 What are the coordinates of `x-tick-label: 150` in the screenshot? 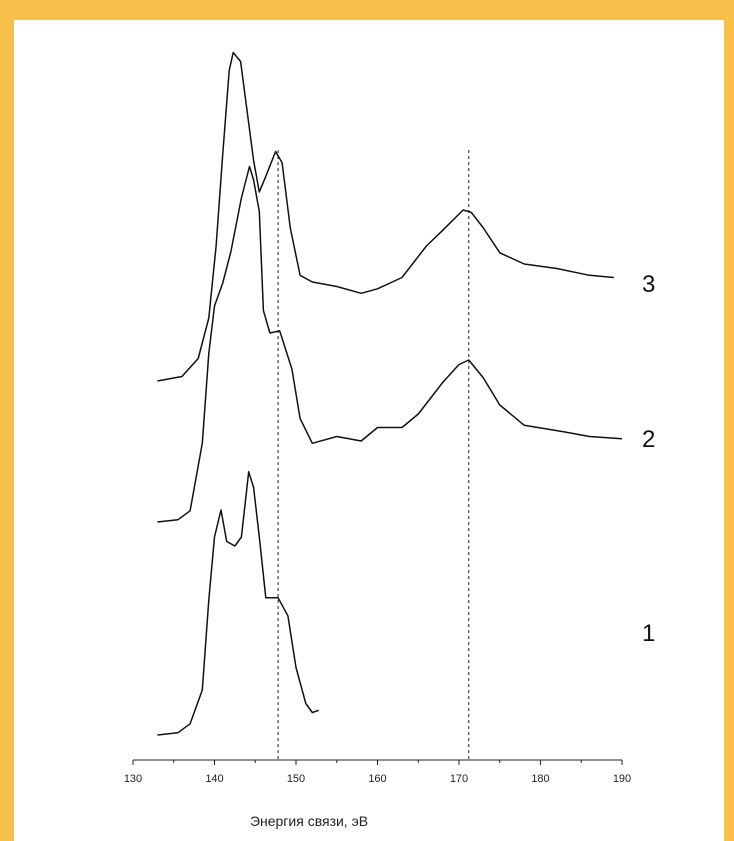 It's located at (296, 779).